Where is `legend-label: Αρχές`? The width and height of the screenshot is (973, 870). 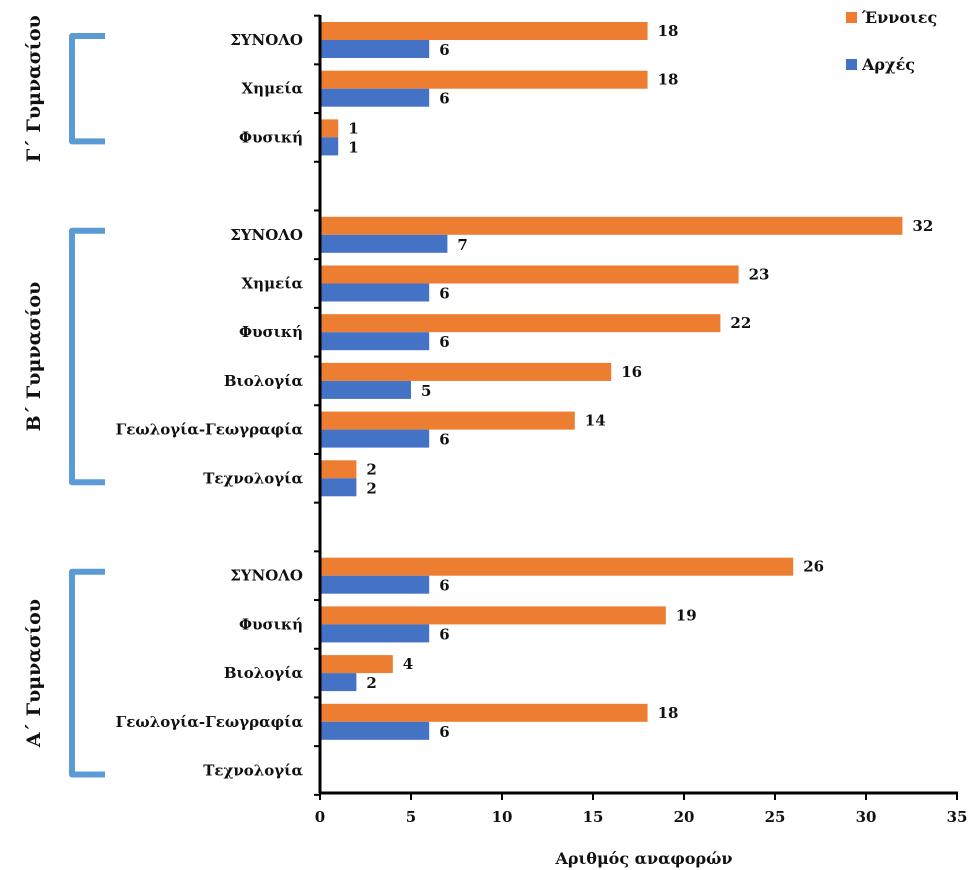
legend-label: Αρχές is located at coordinates (888, 64).